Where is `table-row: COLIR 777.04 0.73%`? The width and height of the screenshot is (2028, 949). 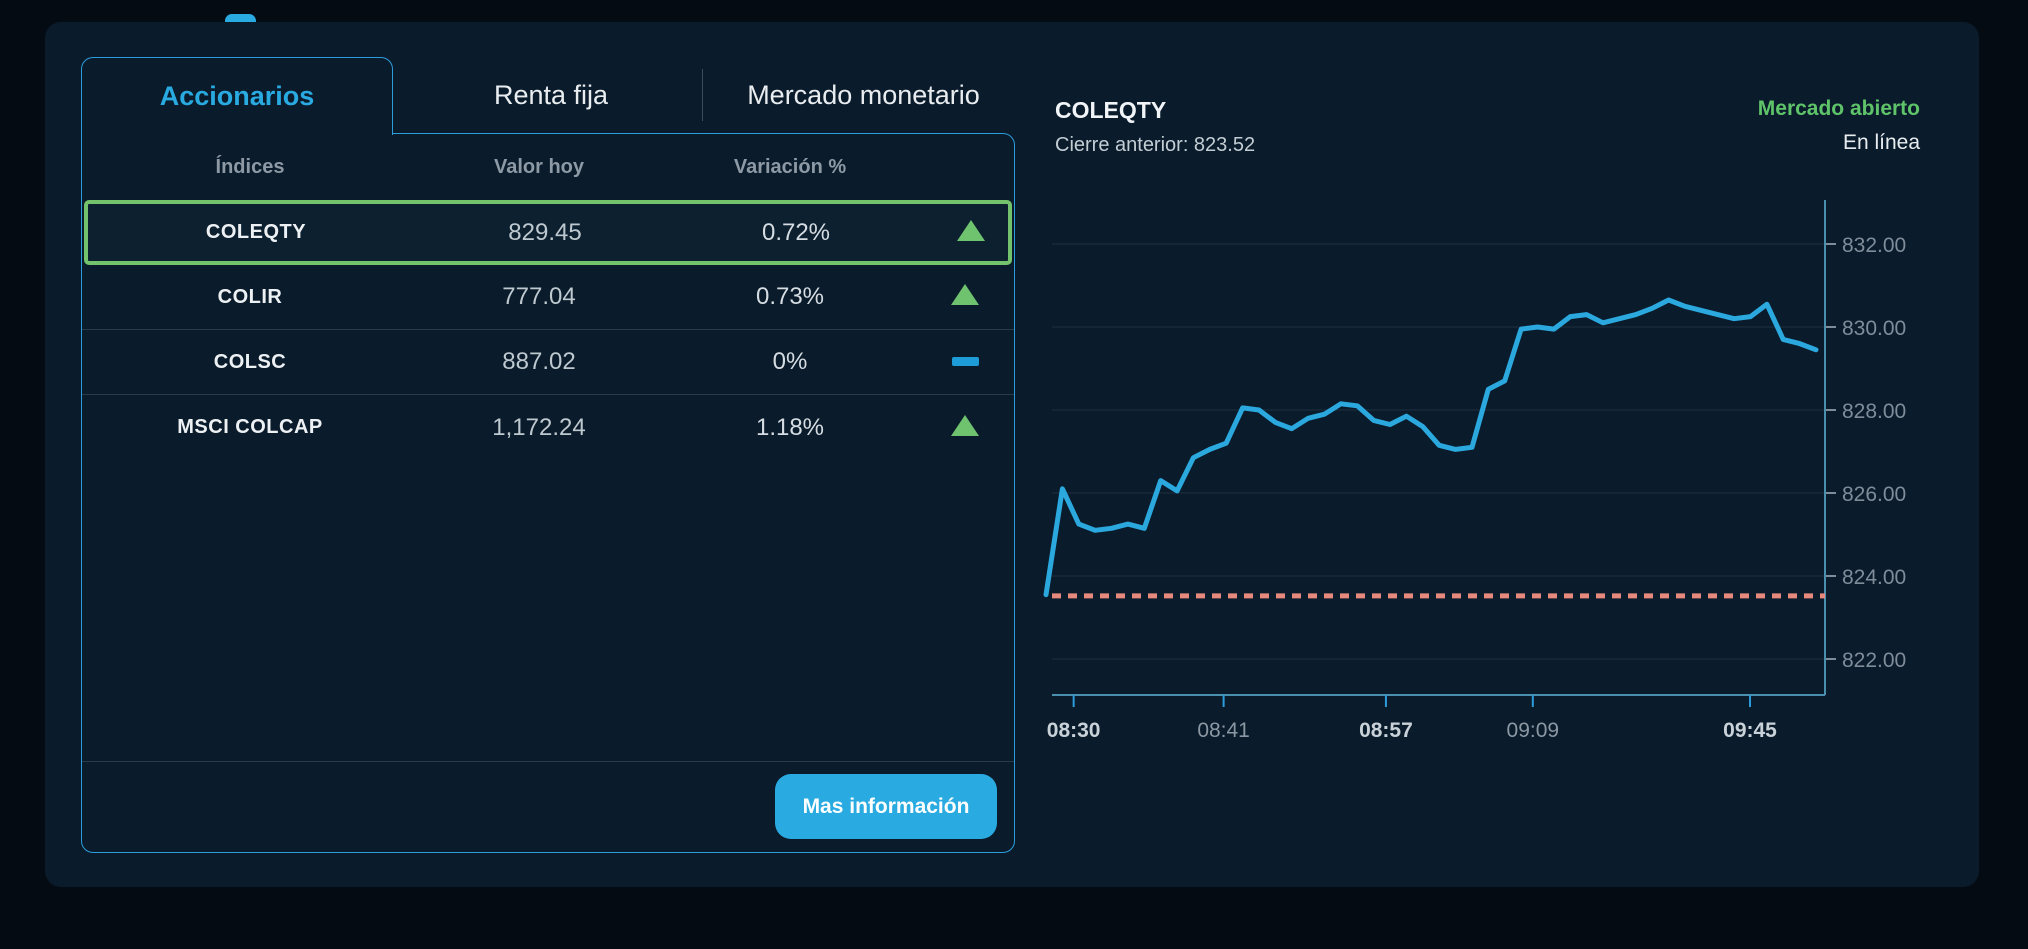
table-row: COLIR 777.04 0.73% is located at coordinates (548, 297).